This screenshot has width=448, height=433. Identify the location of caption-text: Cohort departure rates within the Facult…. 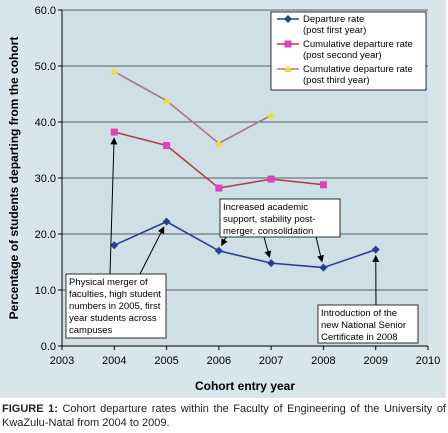
(224, 416).